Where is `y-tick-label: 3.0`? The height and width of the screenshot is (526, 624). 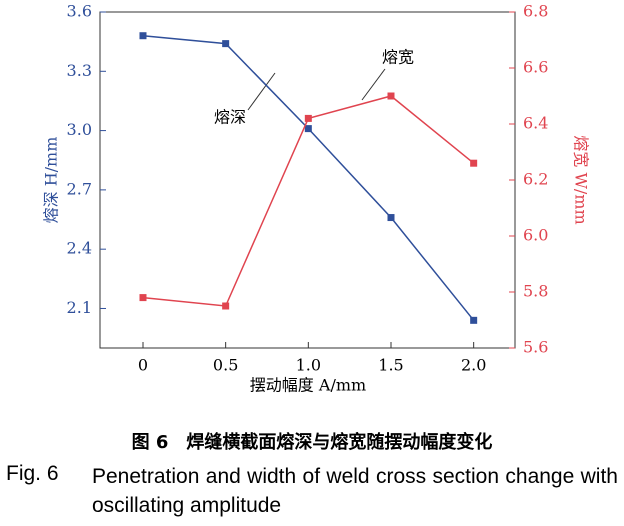
y-tick-label: 3.0 is located at coordinates (79, 129).